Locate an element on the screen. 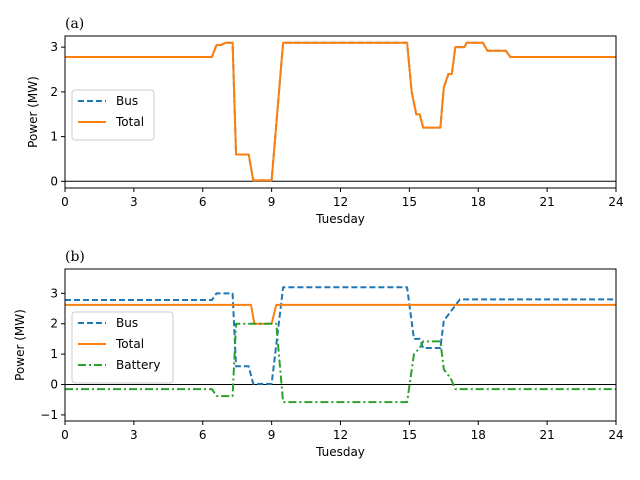 The height and width of the screenshot is (480, 640). legend-box is located at coordinates (113, 115).